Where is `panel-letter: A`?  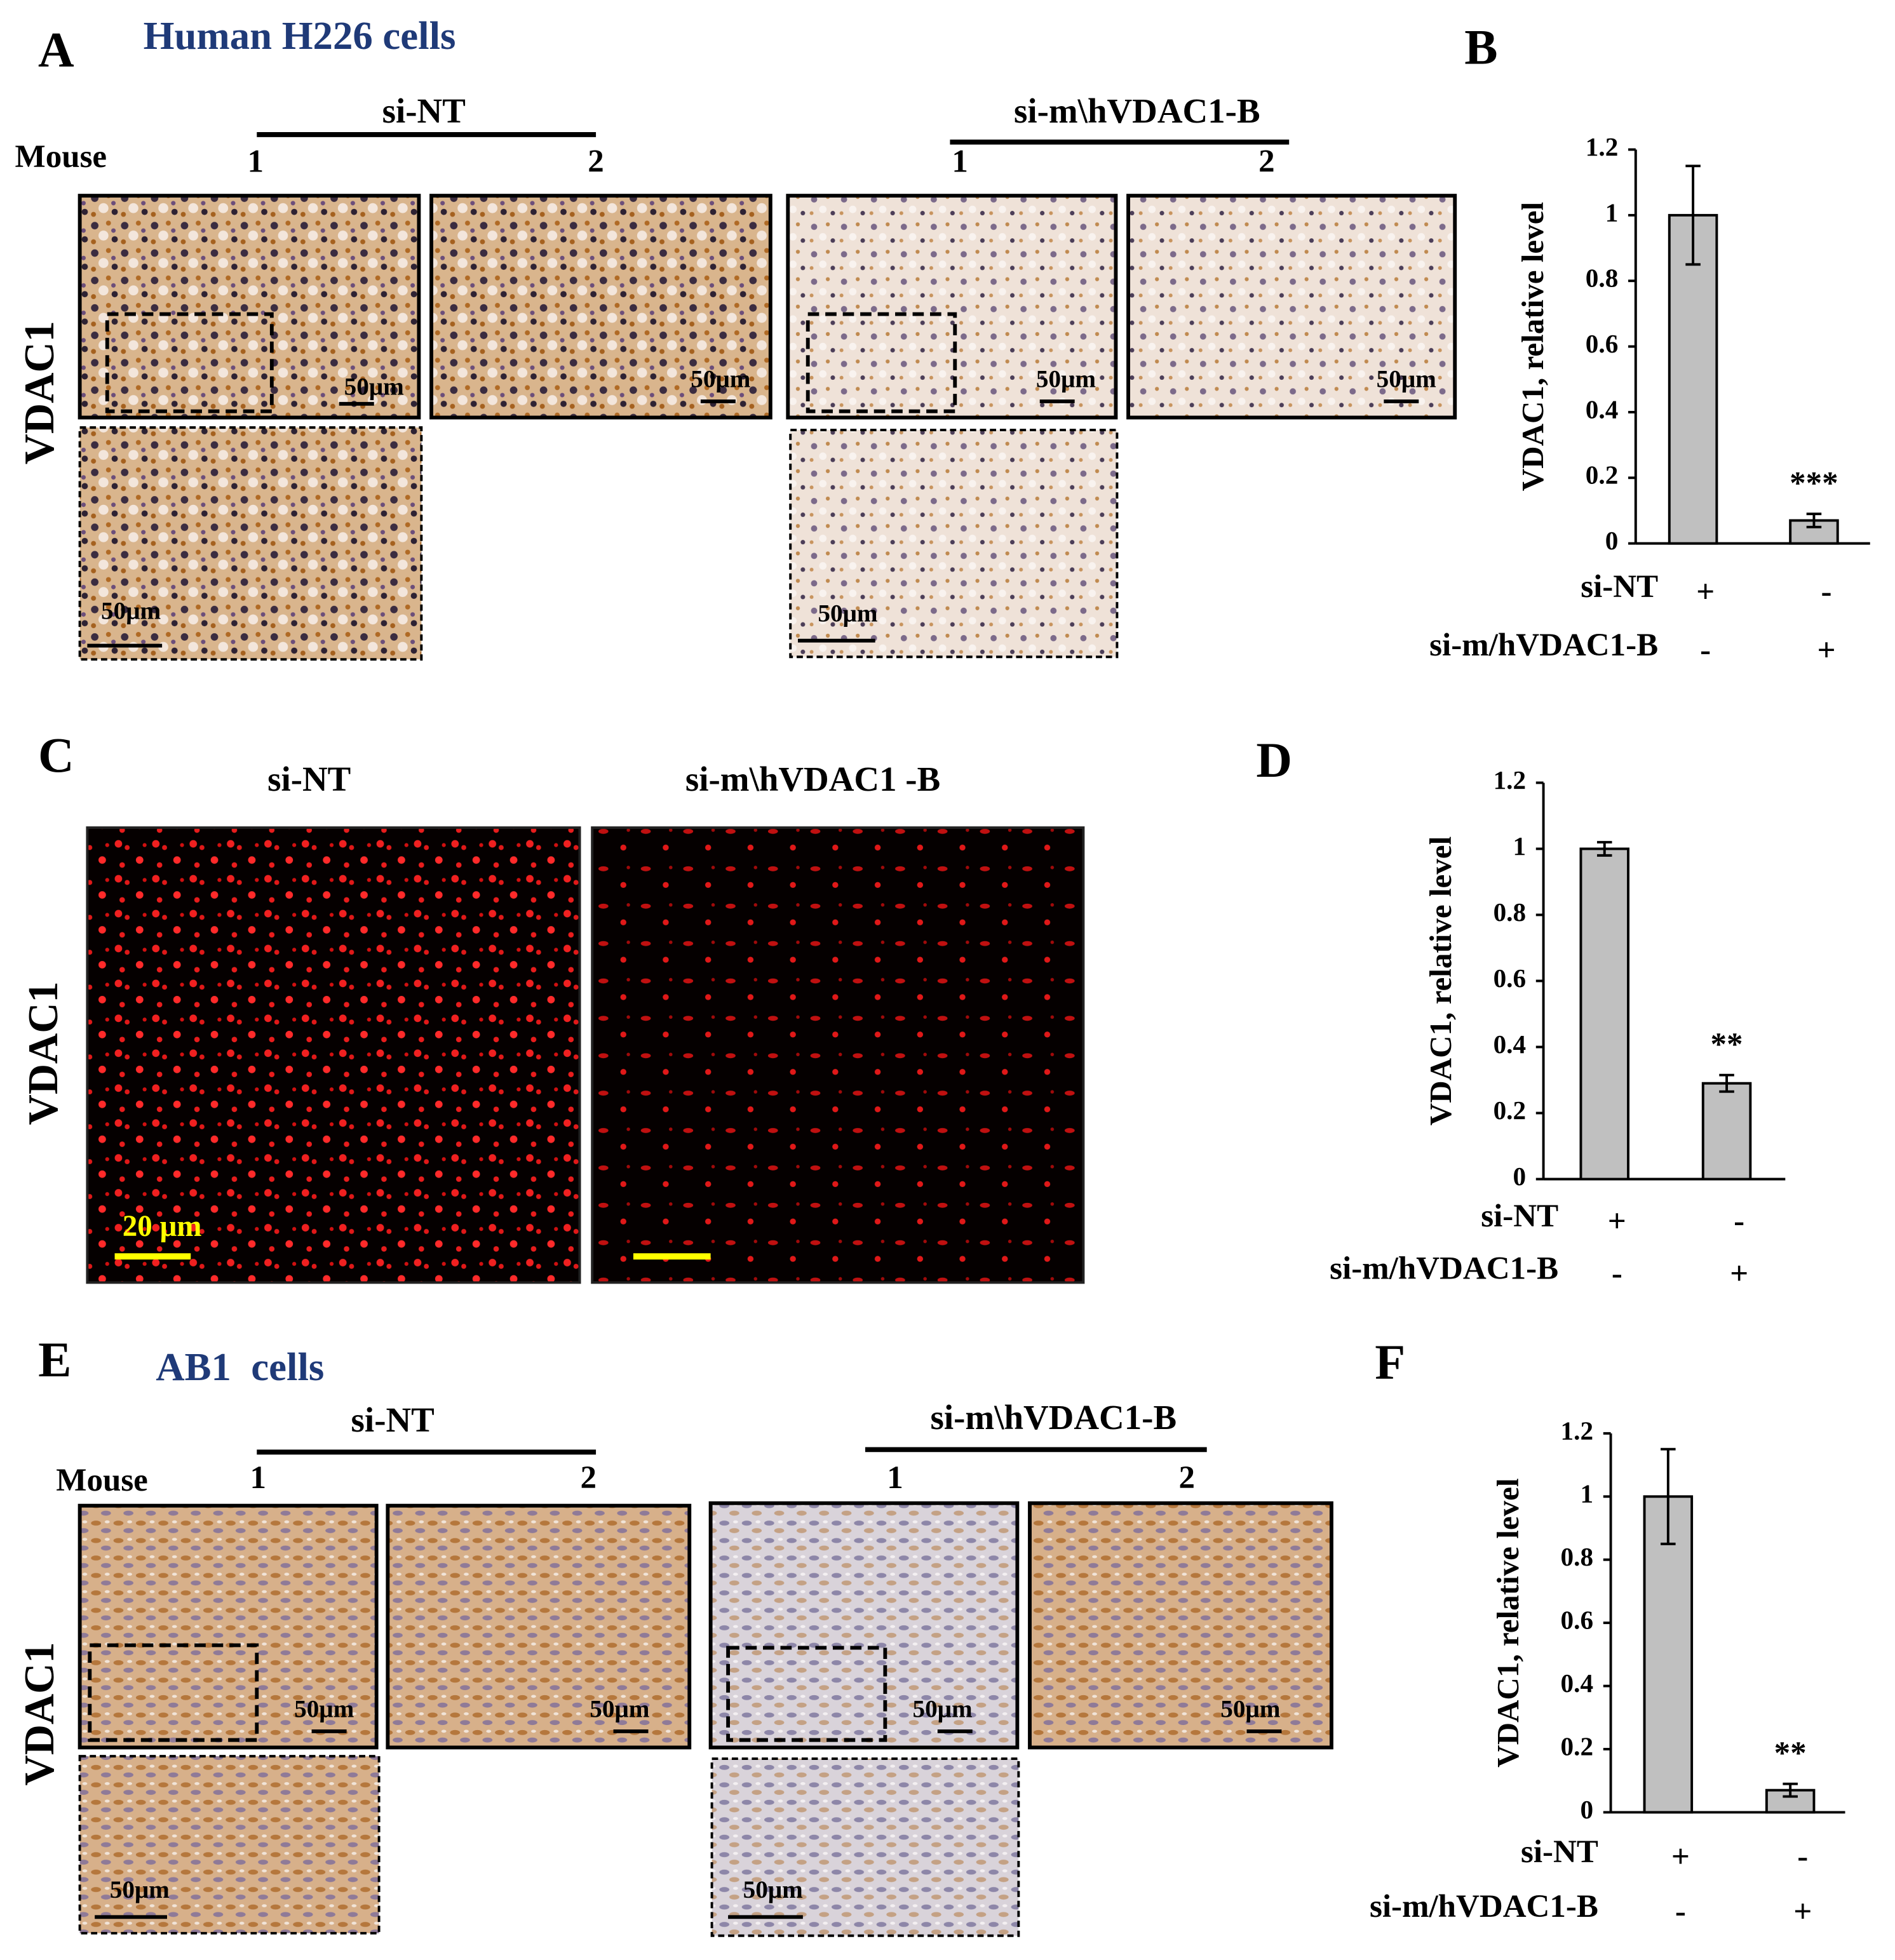
panel-letter: A is located at coordinates (56, 49).